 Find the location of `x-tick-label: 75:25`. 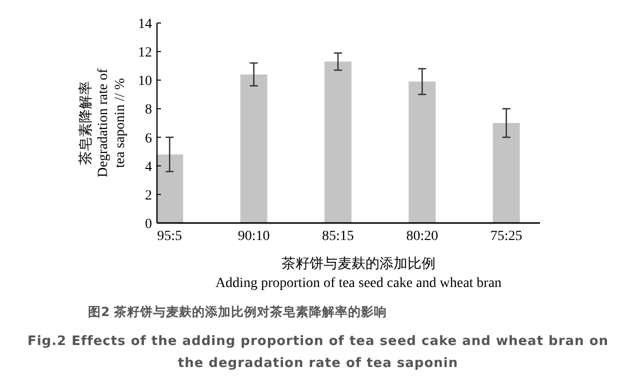

x-tick-label: 75:25 is located at coordinates (506, 236).